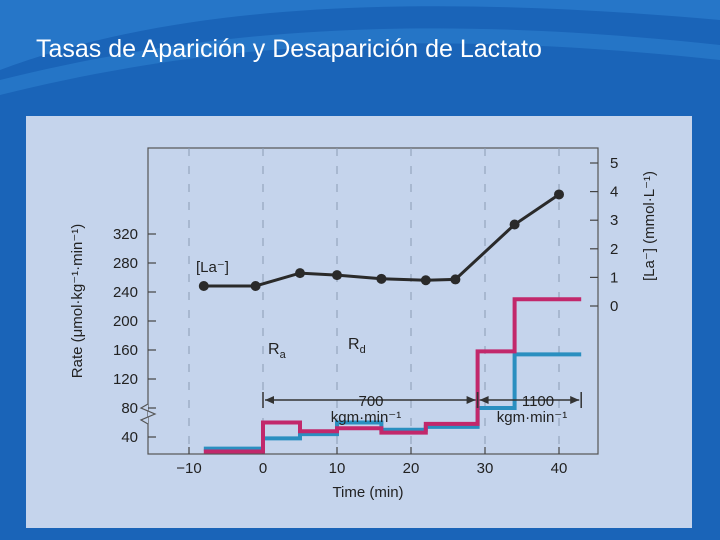 This screenshot has width=720, height=540. What do you see at coordinates (649, 226) in the screenshot?
I see `y2-axis-title: [La⁻] (mmol·L⁻¹)` at bounding box center [649, 226].